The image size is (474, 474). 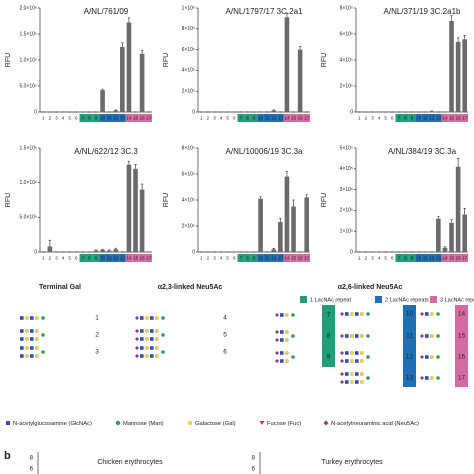 What do you see at coordinates (262, 423) in the screenshot?
I see `fuc-icon` at bounding box center [262, 423].